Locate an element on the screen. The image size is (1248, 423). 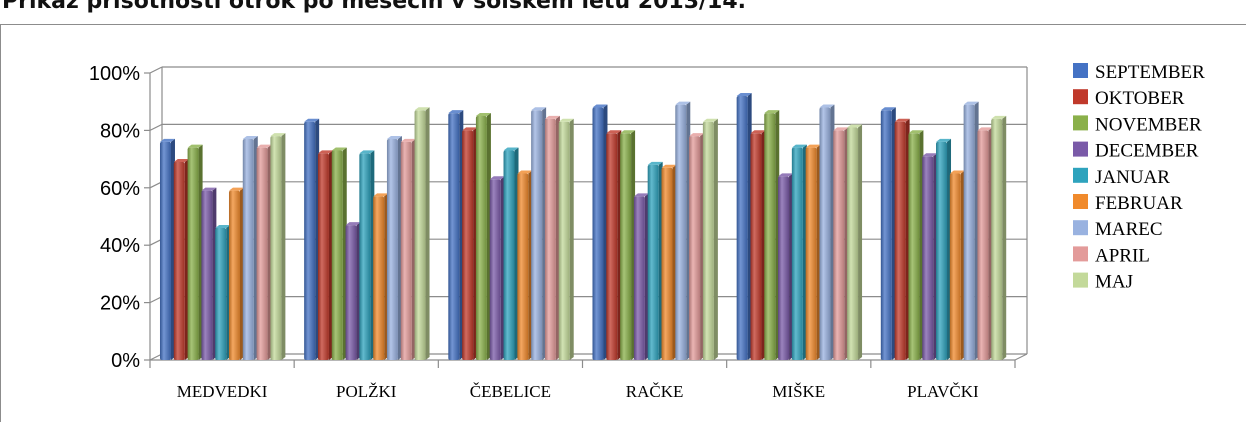
y-tick-label: 60% is located at coordinates (120, 189).